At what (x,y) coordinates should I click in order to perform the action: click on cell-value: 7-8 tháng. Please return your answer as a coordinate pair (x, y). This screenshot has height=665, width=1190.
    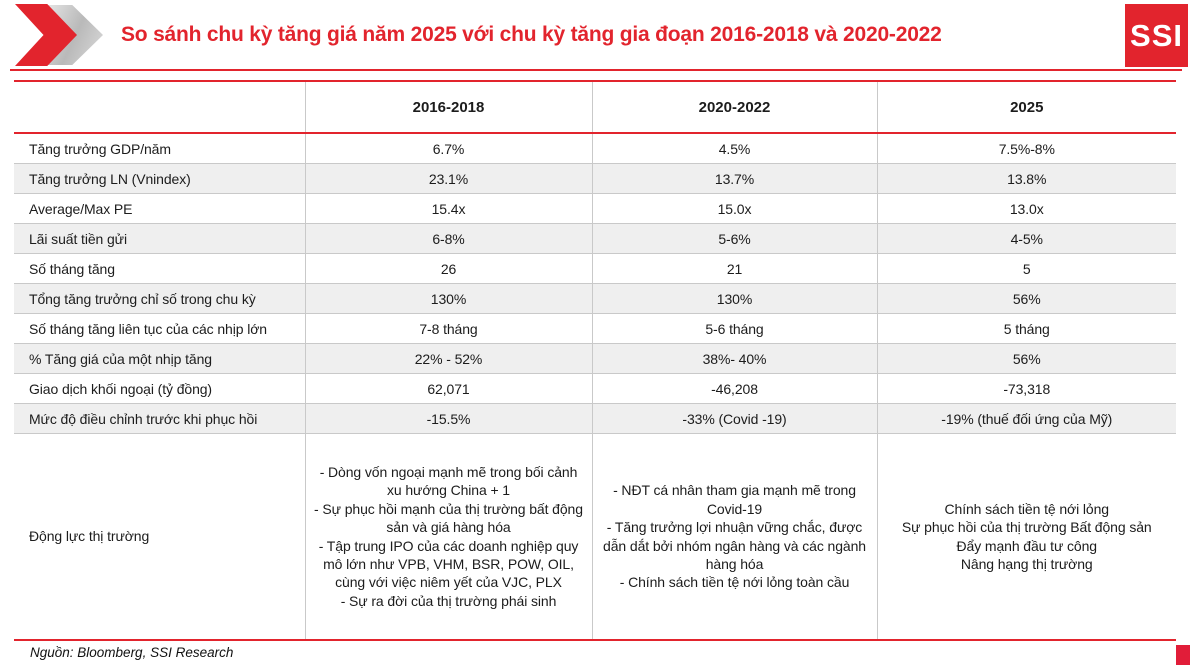
    Looking at the image, I should click on (448, 328).